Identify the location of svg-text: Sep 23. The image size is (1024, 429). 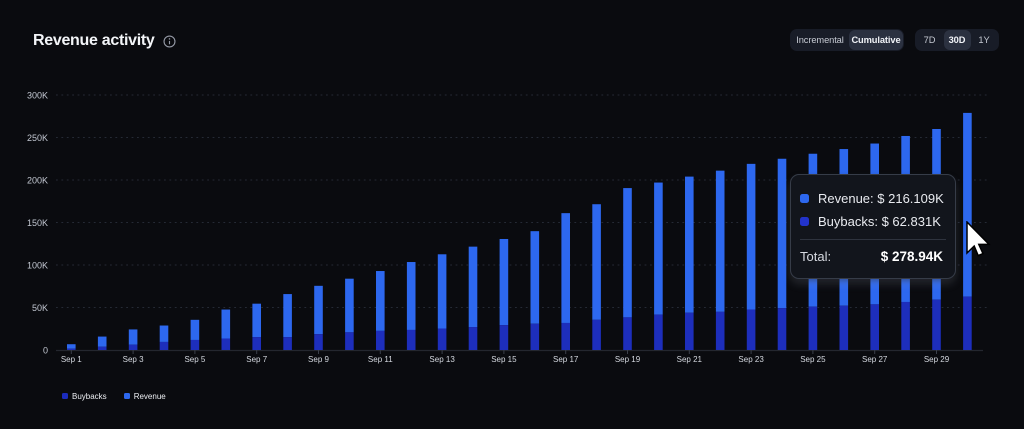
(751, 359).